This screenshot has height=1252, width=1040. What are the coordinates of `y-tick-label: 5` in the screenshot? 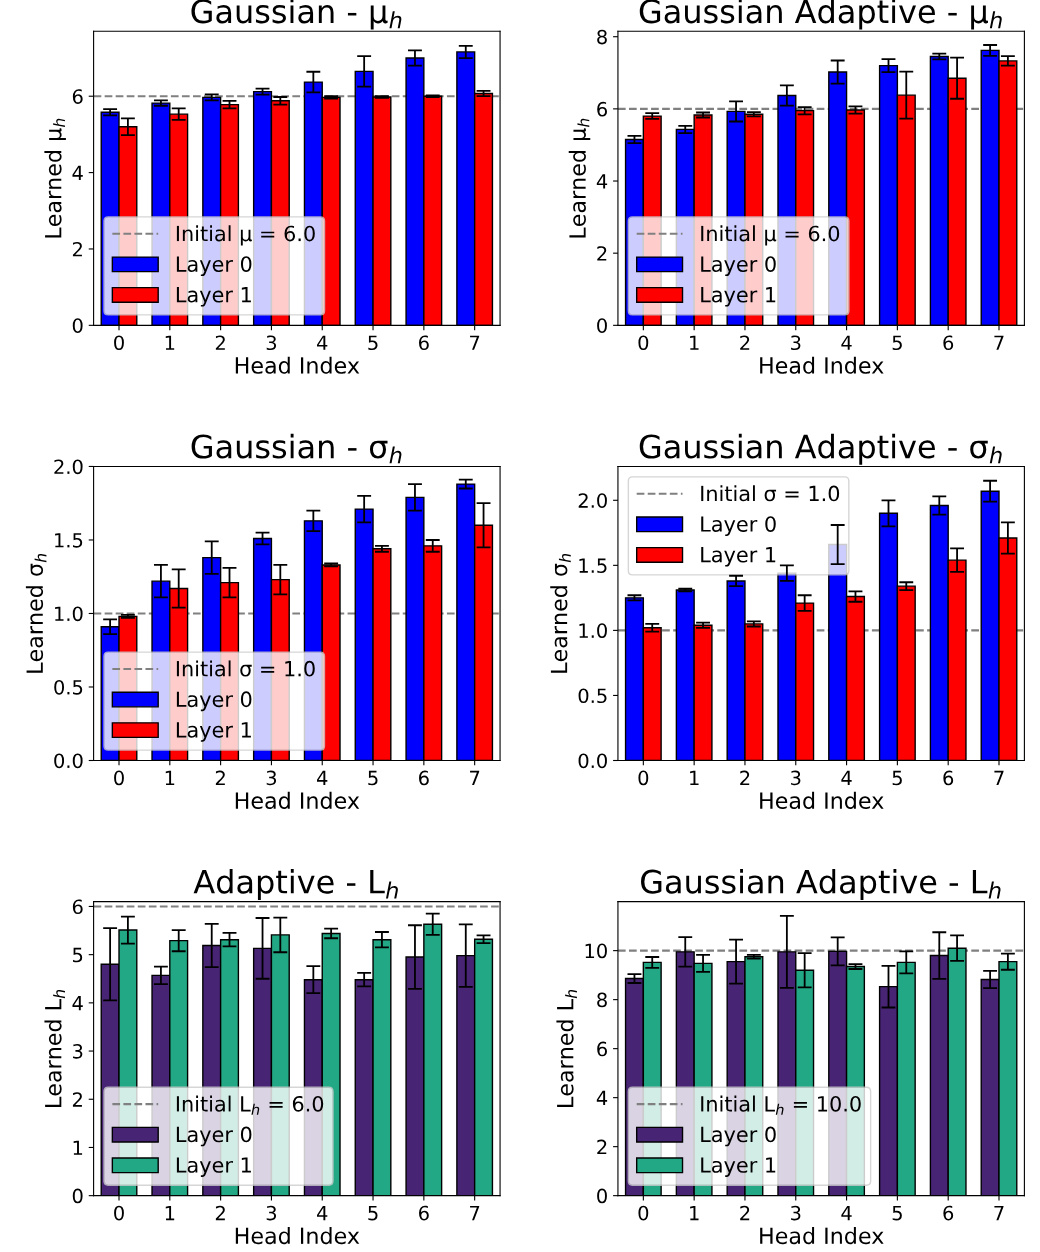 It's located at (78, 955).